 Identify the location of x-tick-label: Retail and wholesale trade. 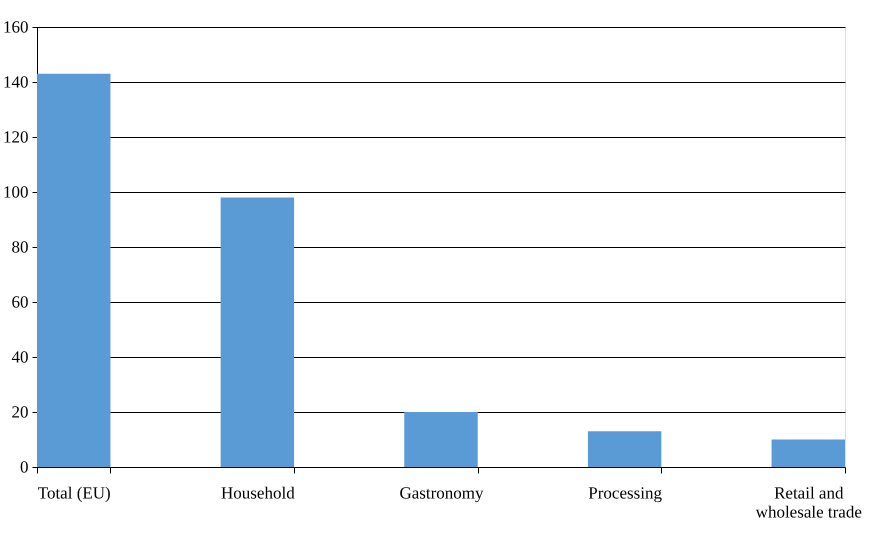
(809, 503).